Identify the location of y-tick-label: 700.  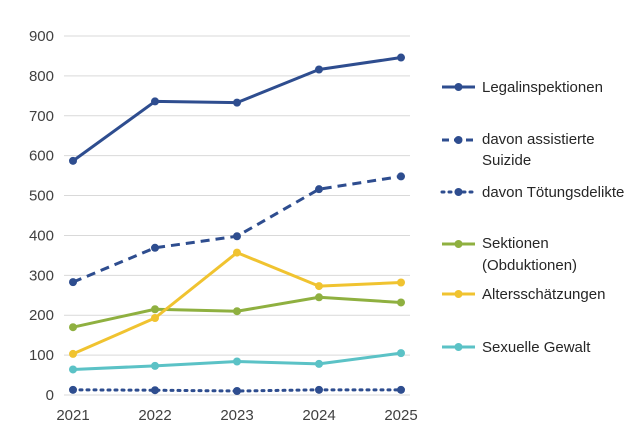
(41, 116).